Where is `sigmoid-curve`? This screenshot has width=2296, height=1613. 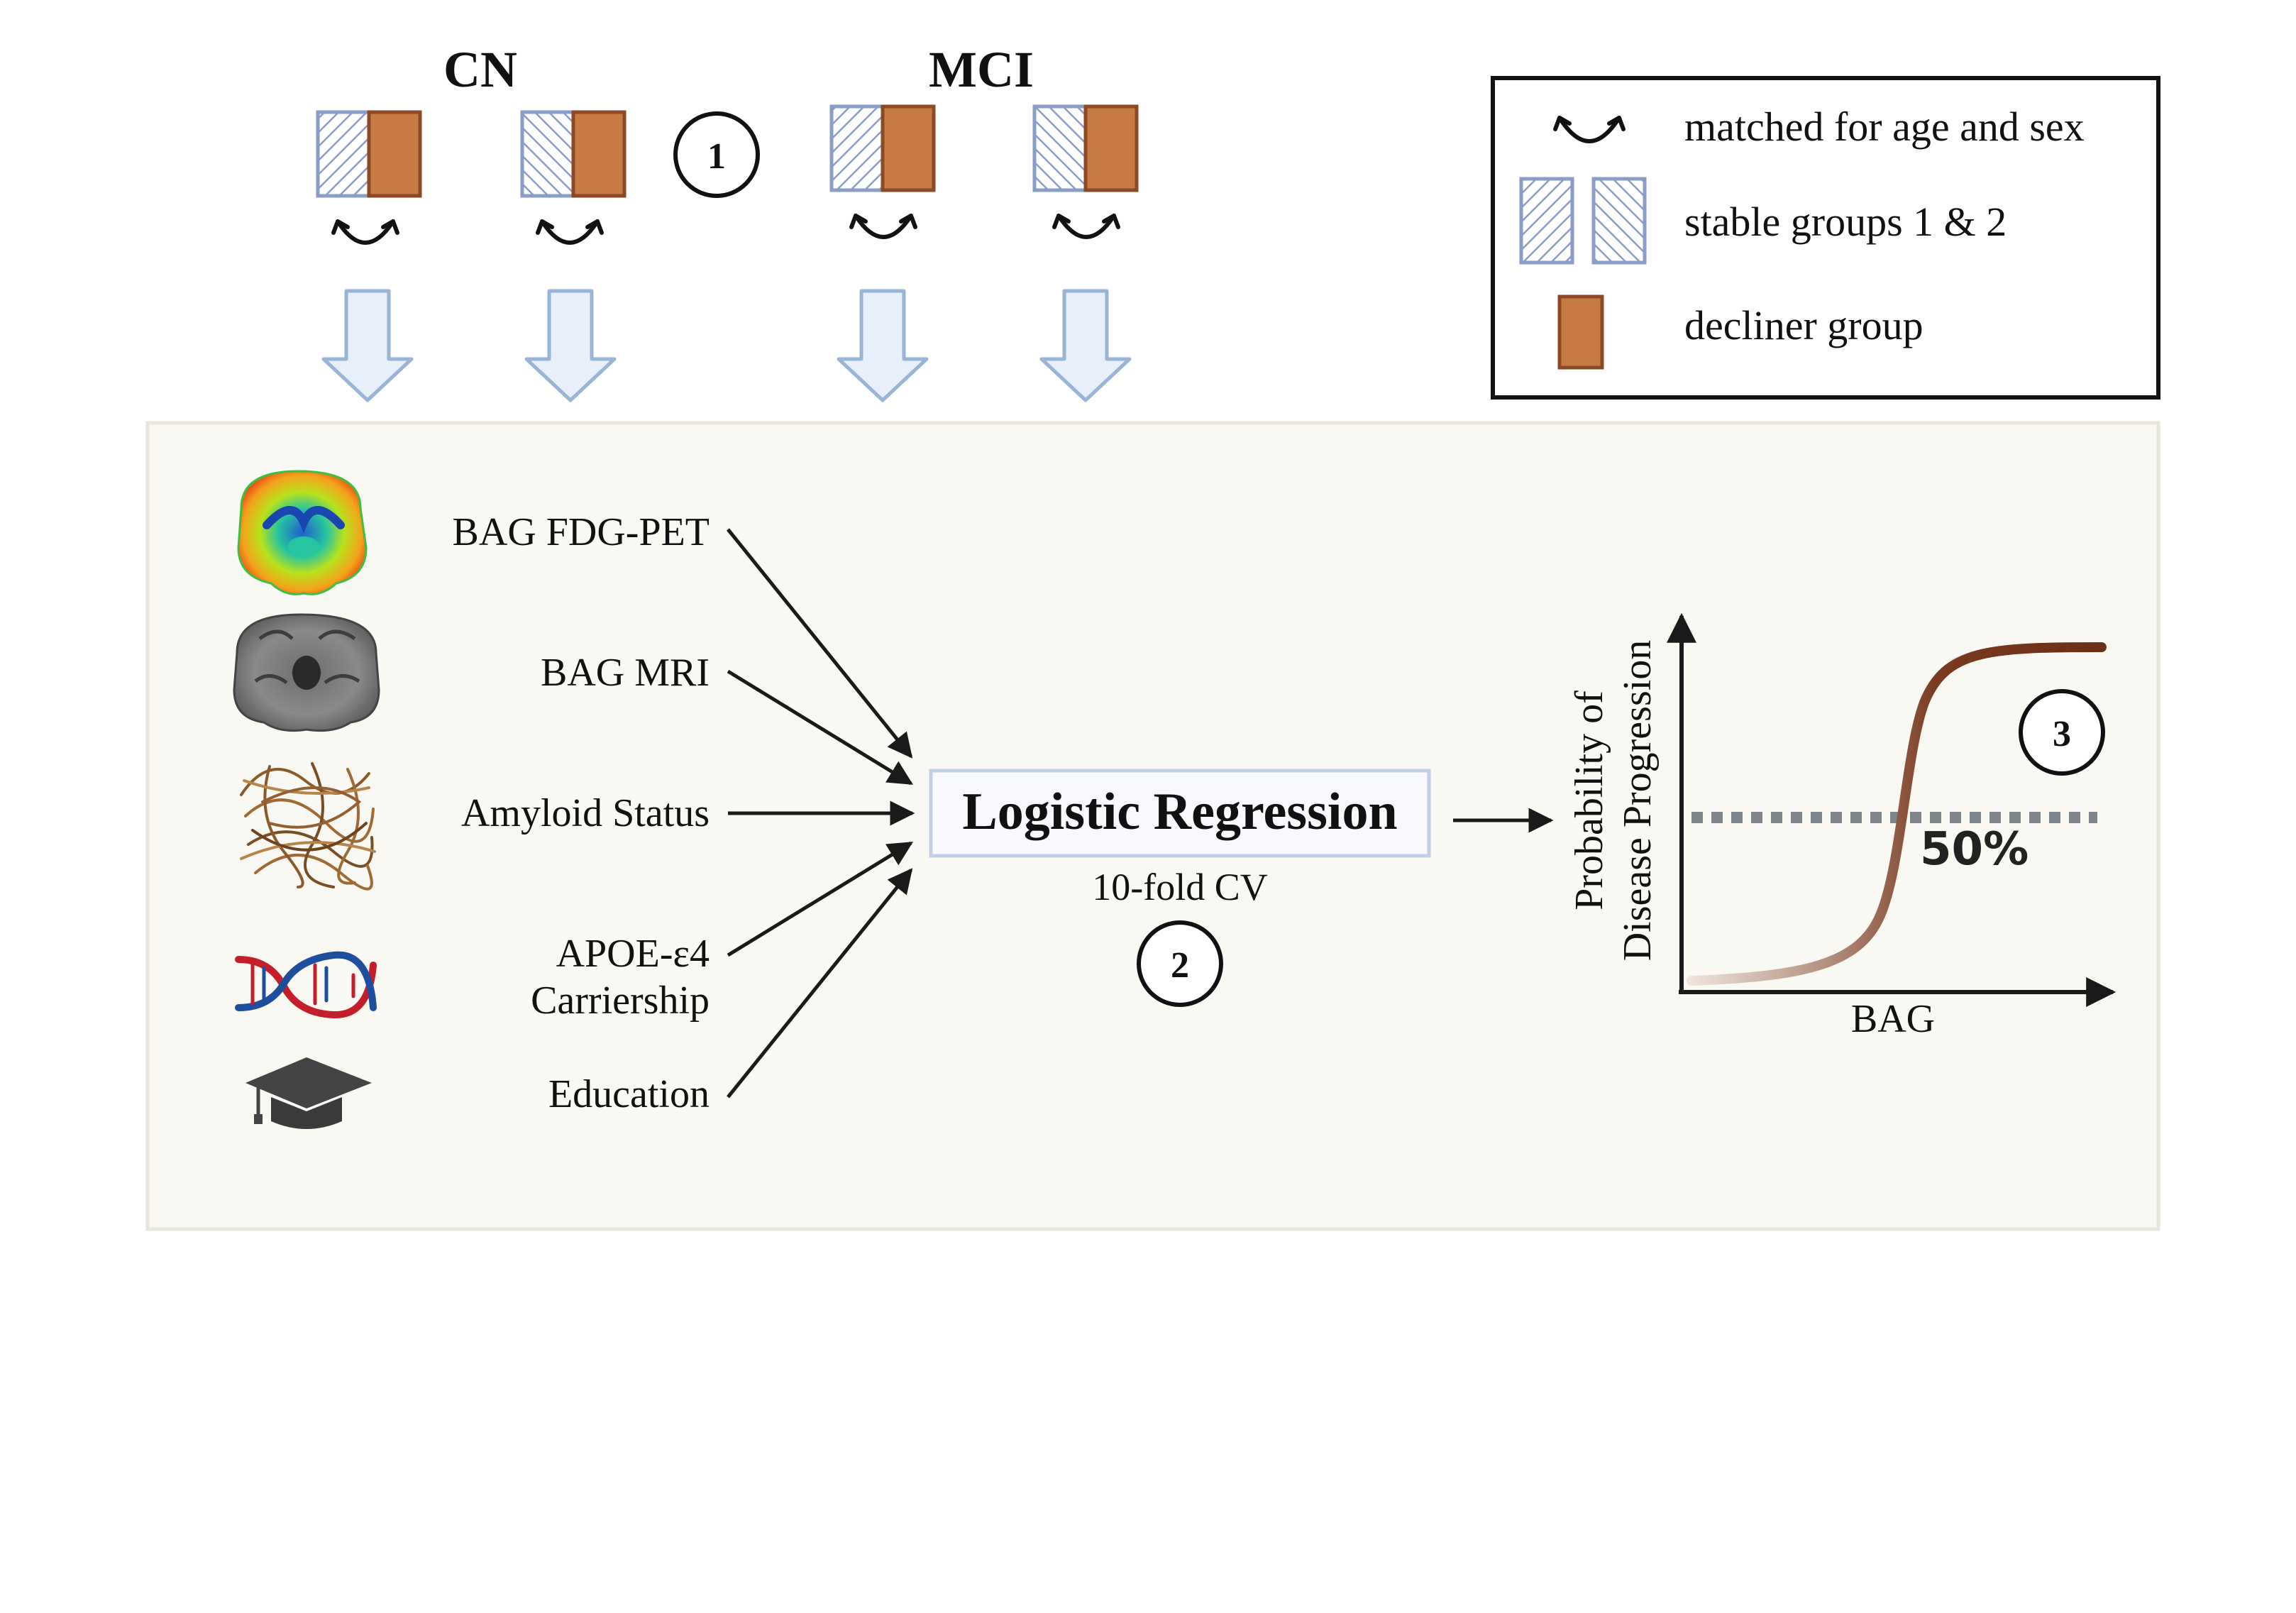
sigmoid-curve is located at coordinates (1897, 814).